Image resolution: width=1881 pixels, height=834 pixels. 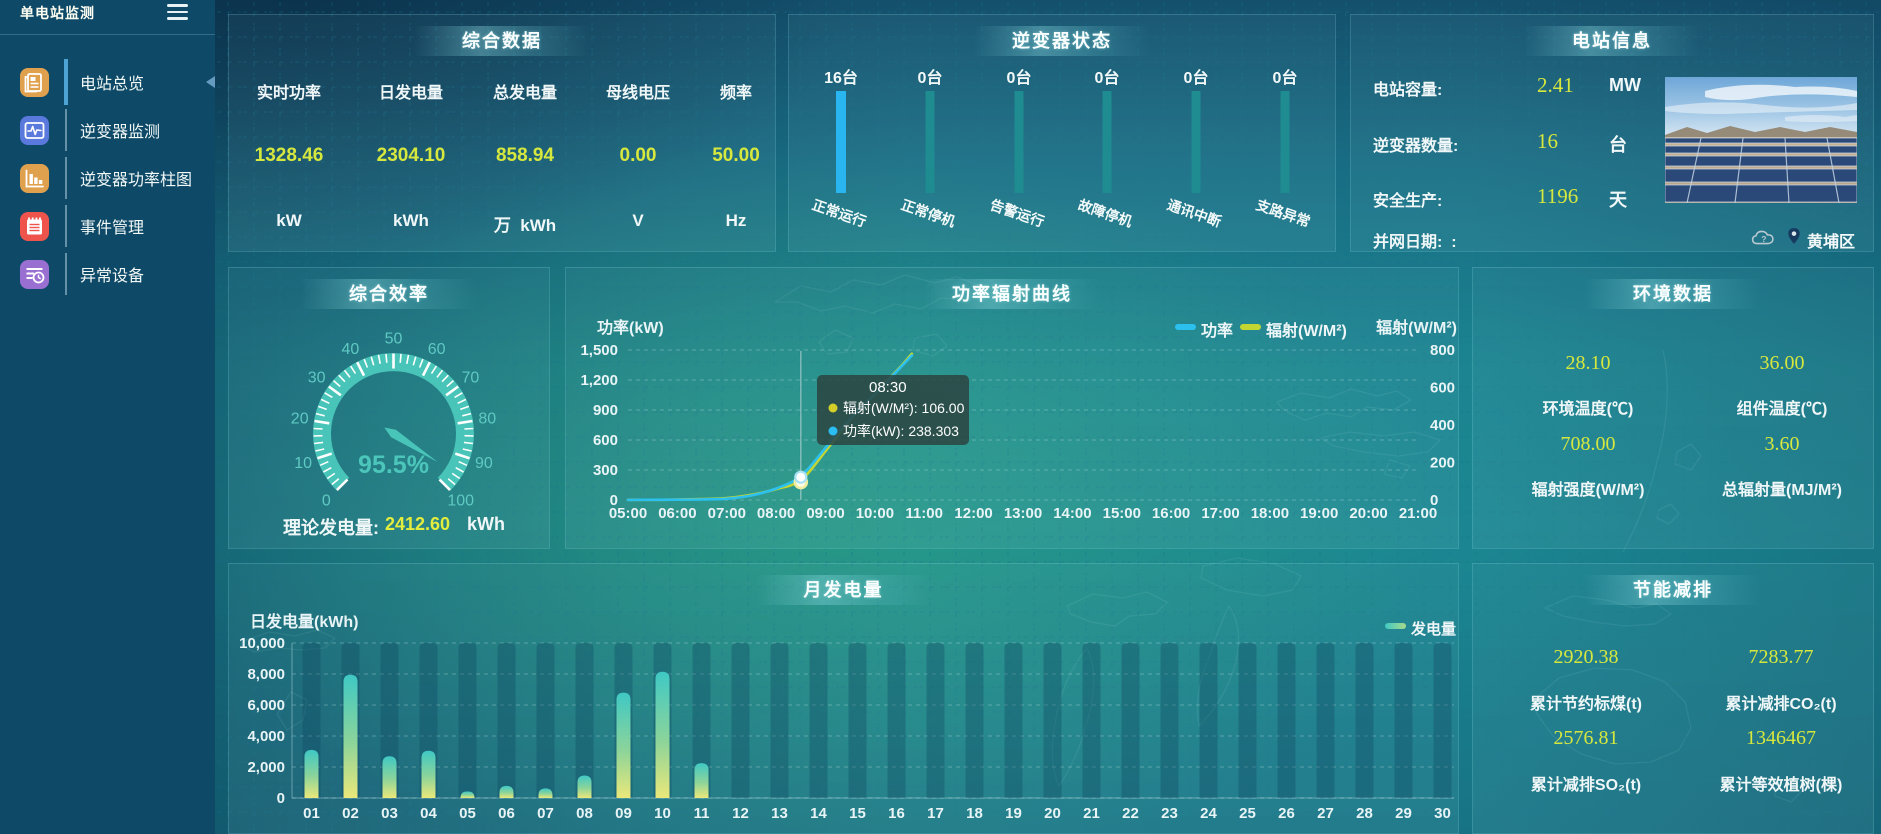 What do you see at coordinates (467, 813) in the screenshot?
I see `svg-text: 05` at bounding box center [467, 813].